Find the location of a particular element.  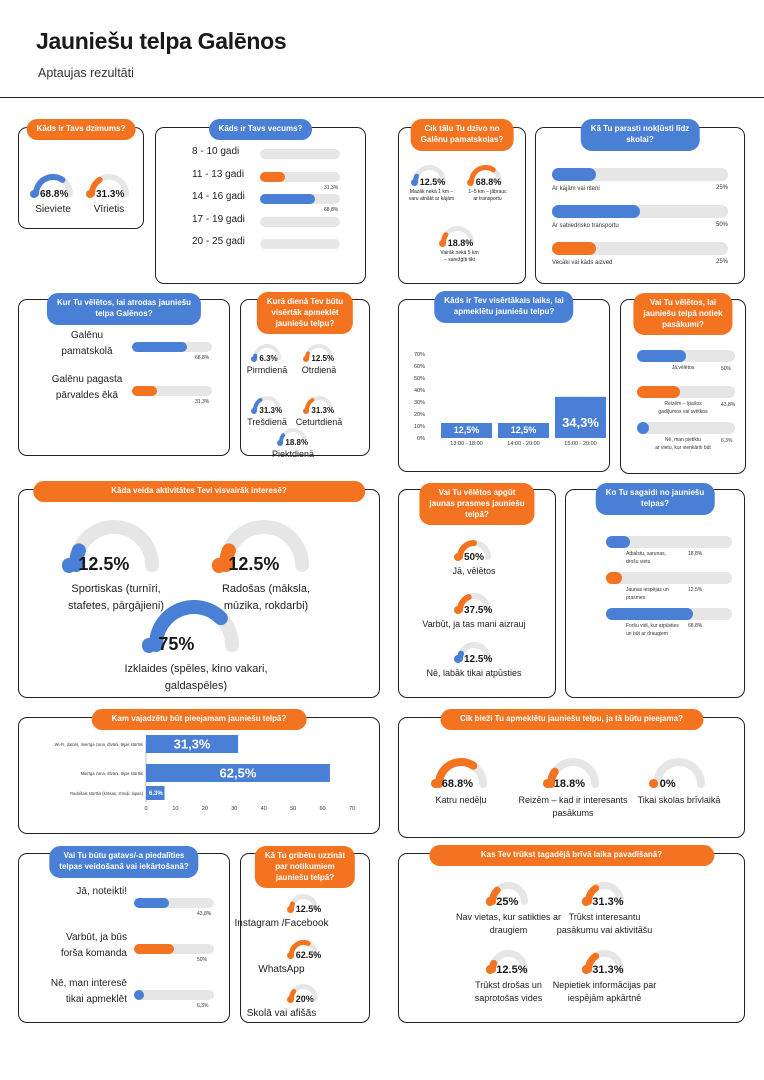

time-data-label: 34,3% is located at coordinates (580, 422).